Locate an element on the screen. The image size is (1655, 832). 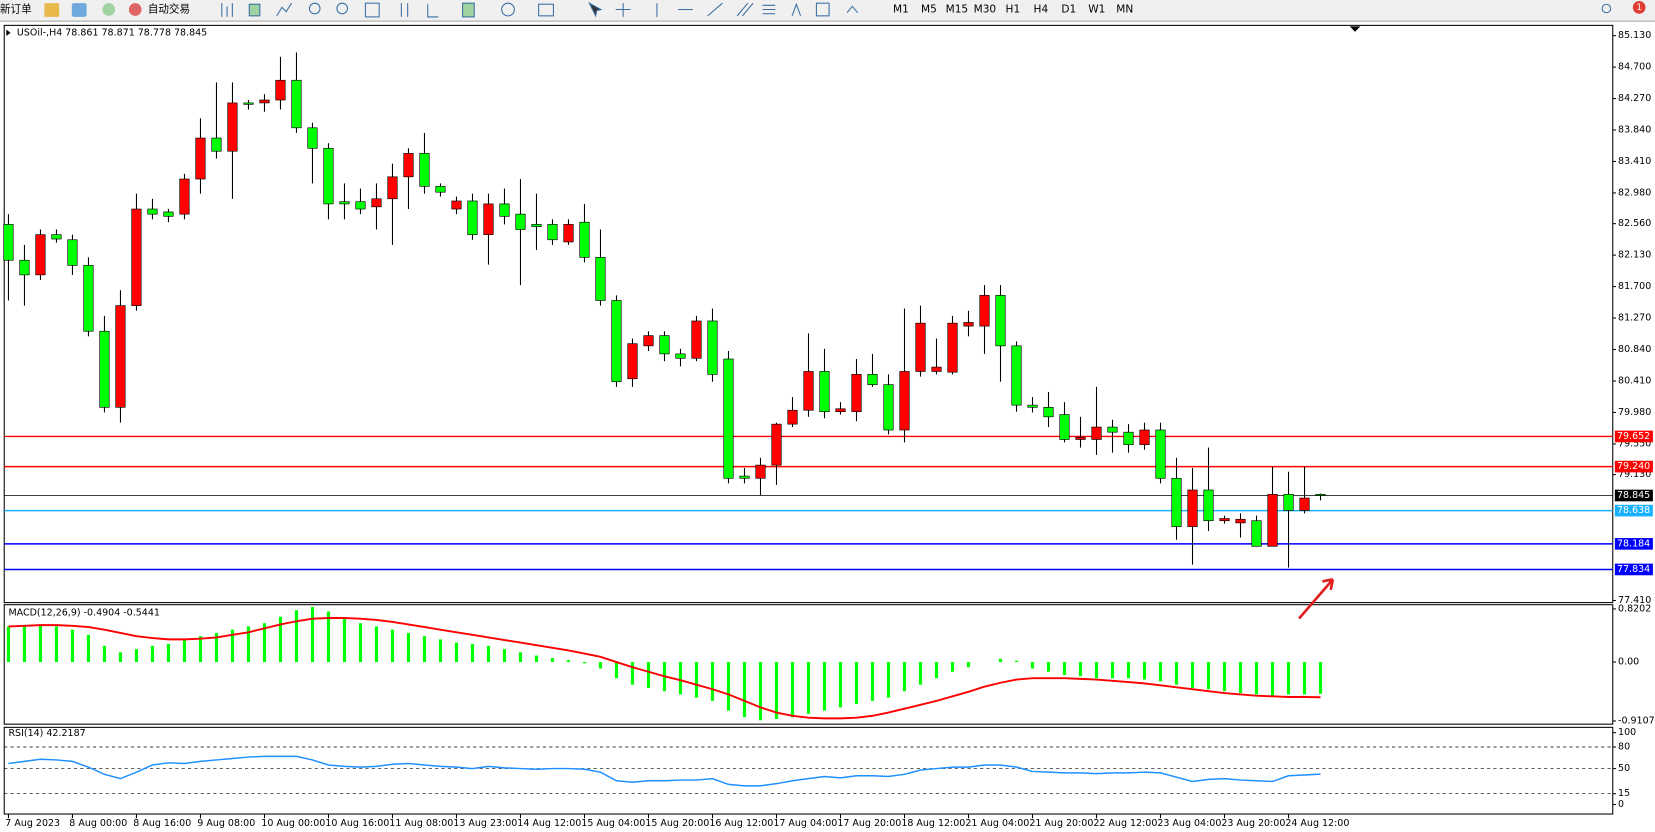
timeframe-button: M5 is located at coordinates (929, 10).